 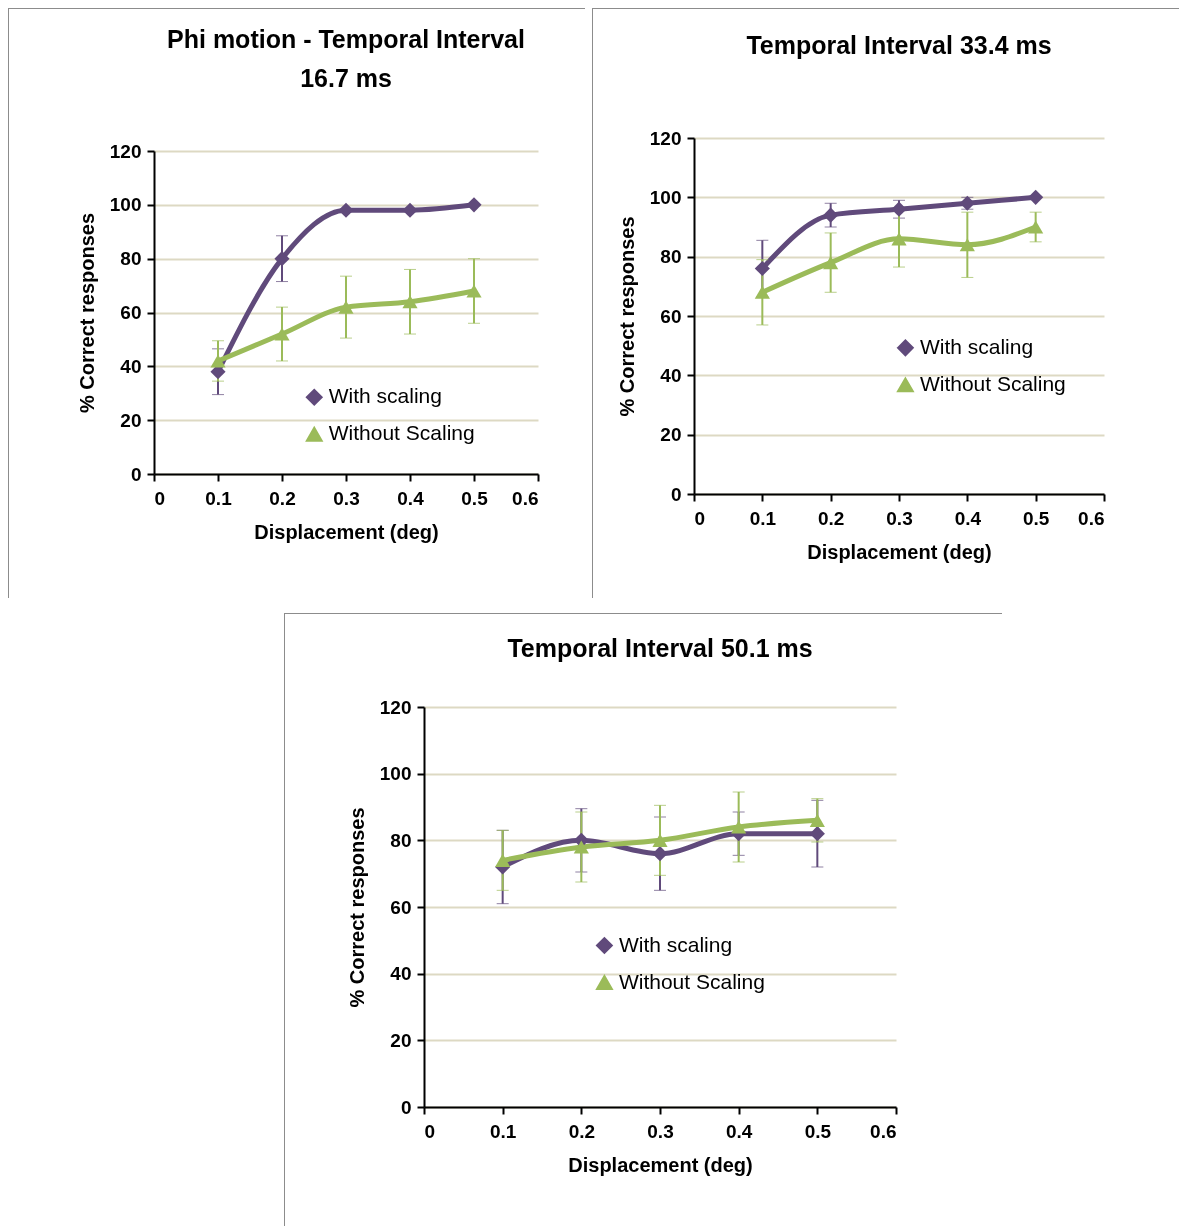 What do you see at coordinates (346, 58) in the screenshot?
I see `chart-title: Phi motion - Temporal Interval 16.7 ms` at bounding box center [346, 58].